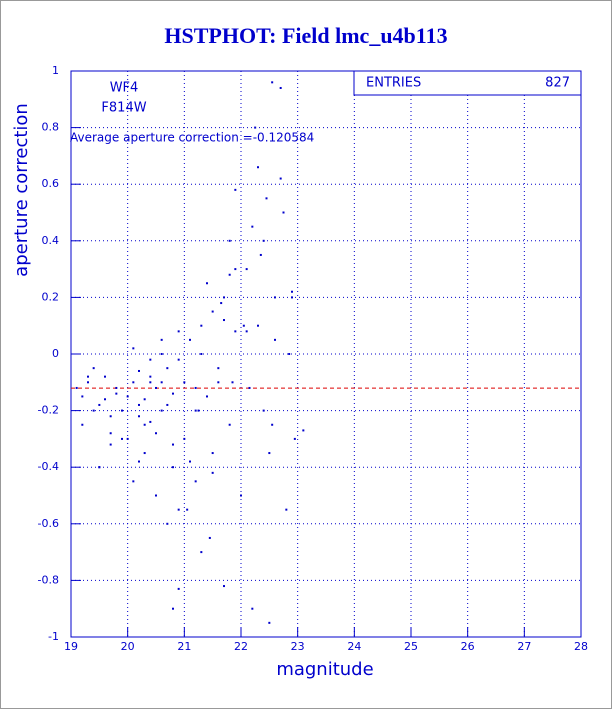 The width and height of the screenshot is (612, 709). Describe the element at coordinates (48, 579) in the screenshot. I see `y-tick-label: -0.8` at that location.